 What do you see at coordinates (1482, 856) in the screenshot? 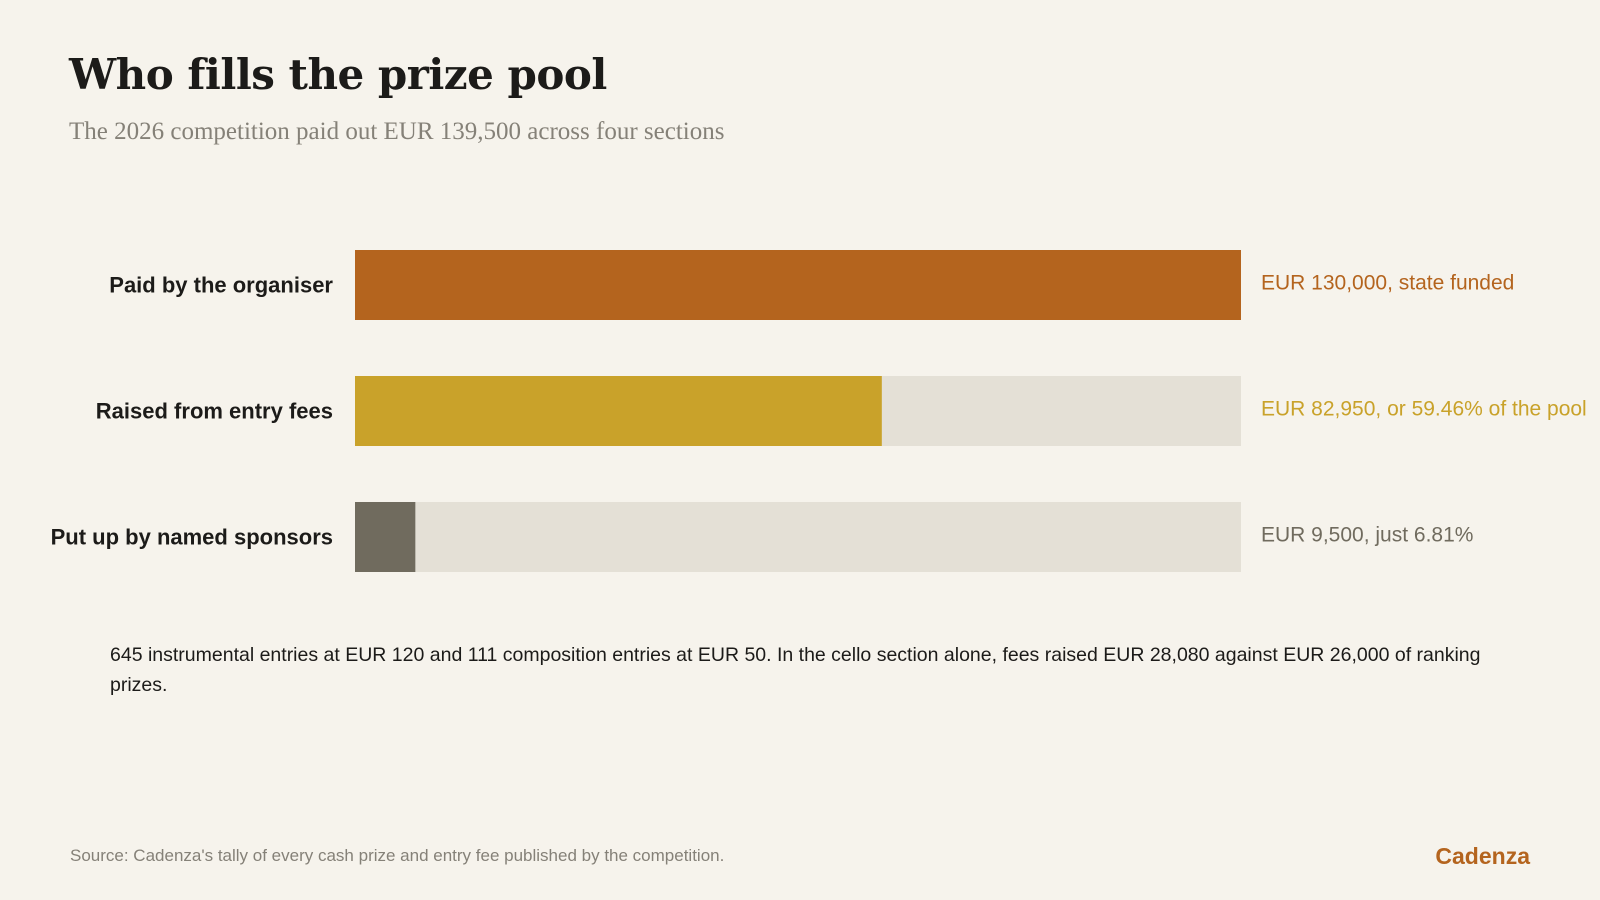
I see `brand-logo: Cadenza` at bounding box center [1482, 856].